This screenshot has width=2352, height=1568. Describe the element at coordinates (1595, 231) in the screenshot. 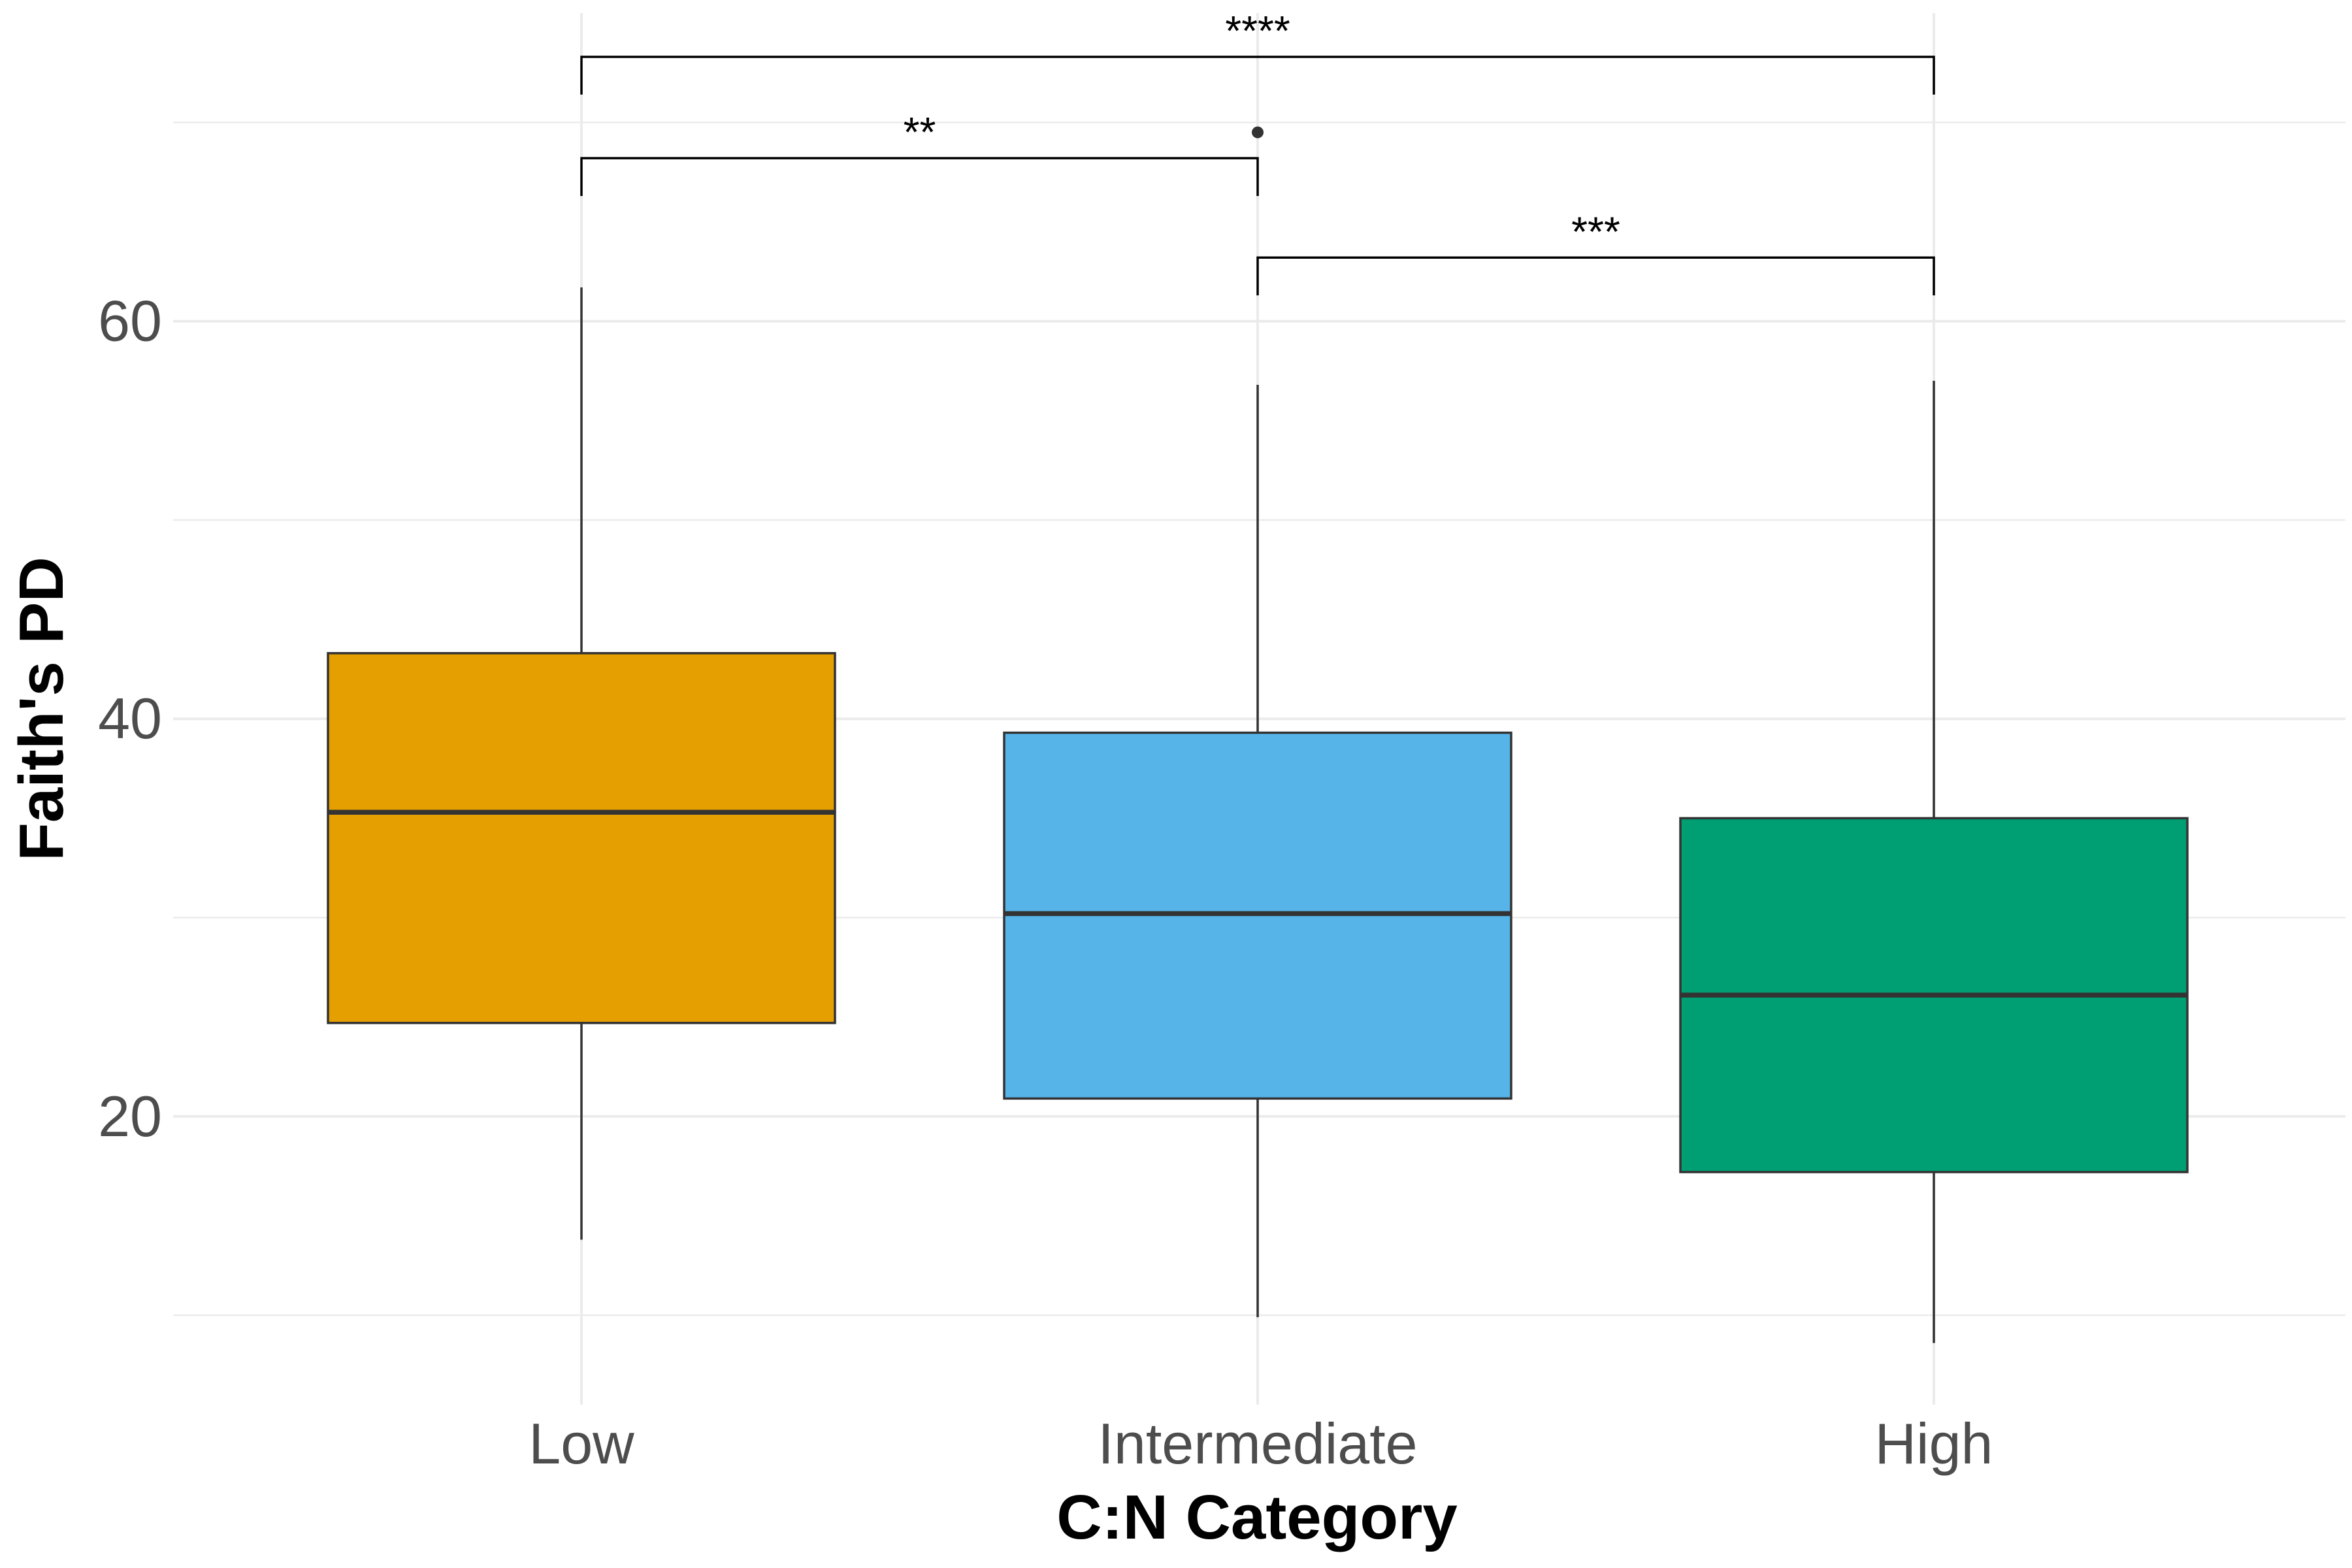

I see `significance-label: ***` at that location.